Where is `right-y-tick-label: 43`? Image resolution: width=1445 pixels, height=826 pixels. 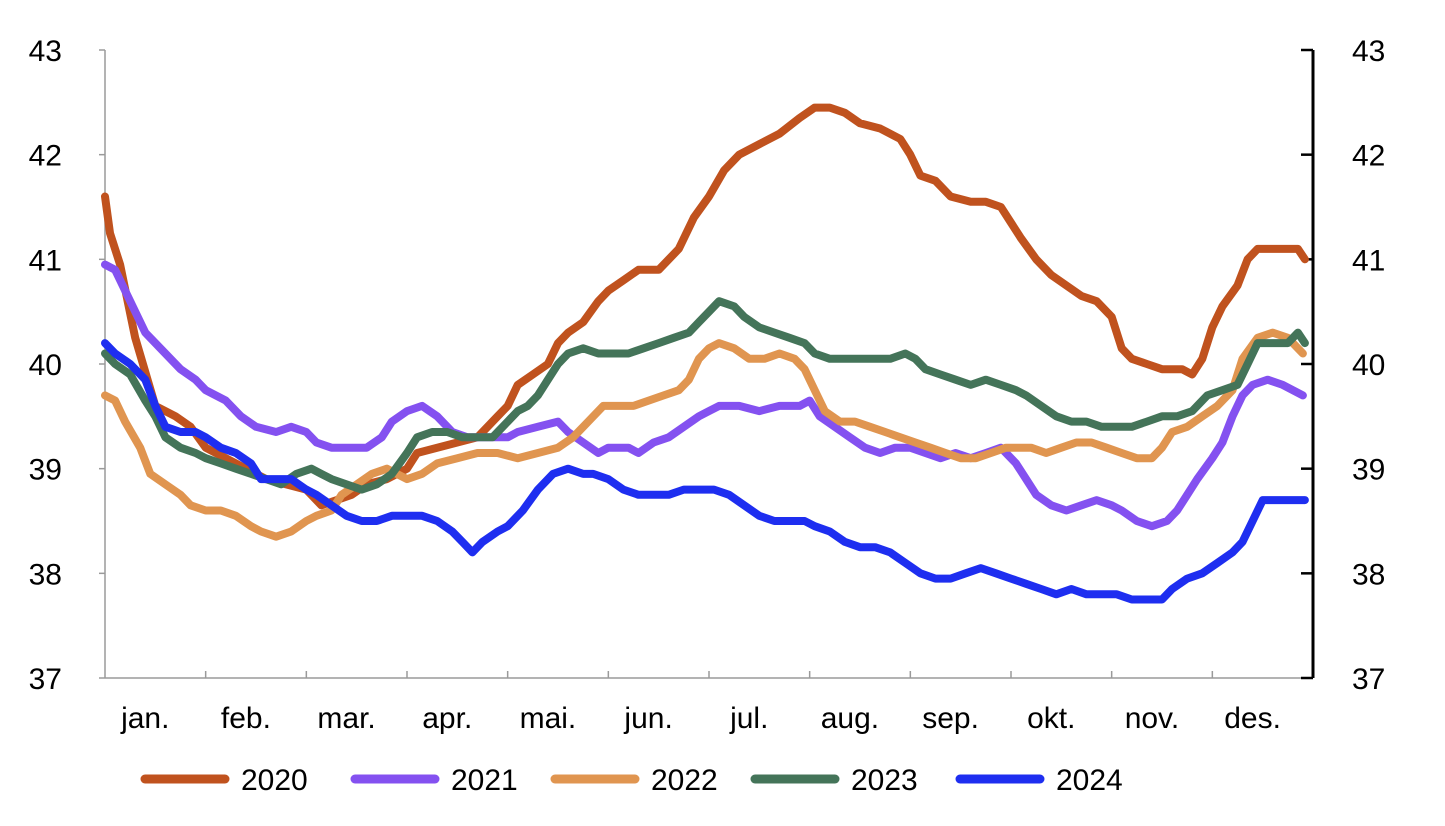 right-y-tick-label: 43 is located at coordinates (1368, 51).